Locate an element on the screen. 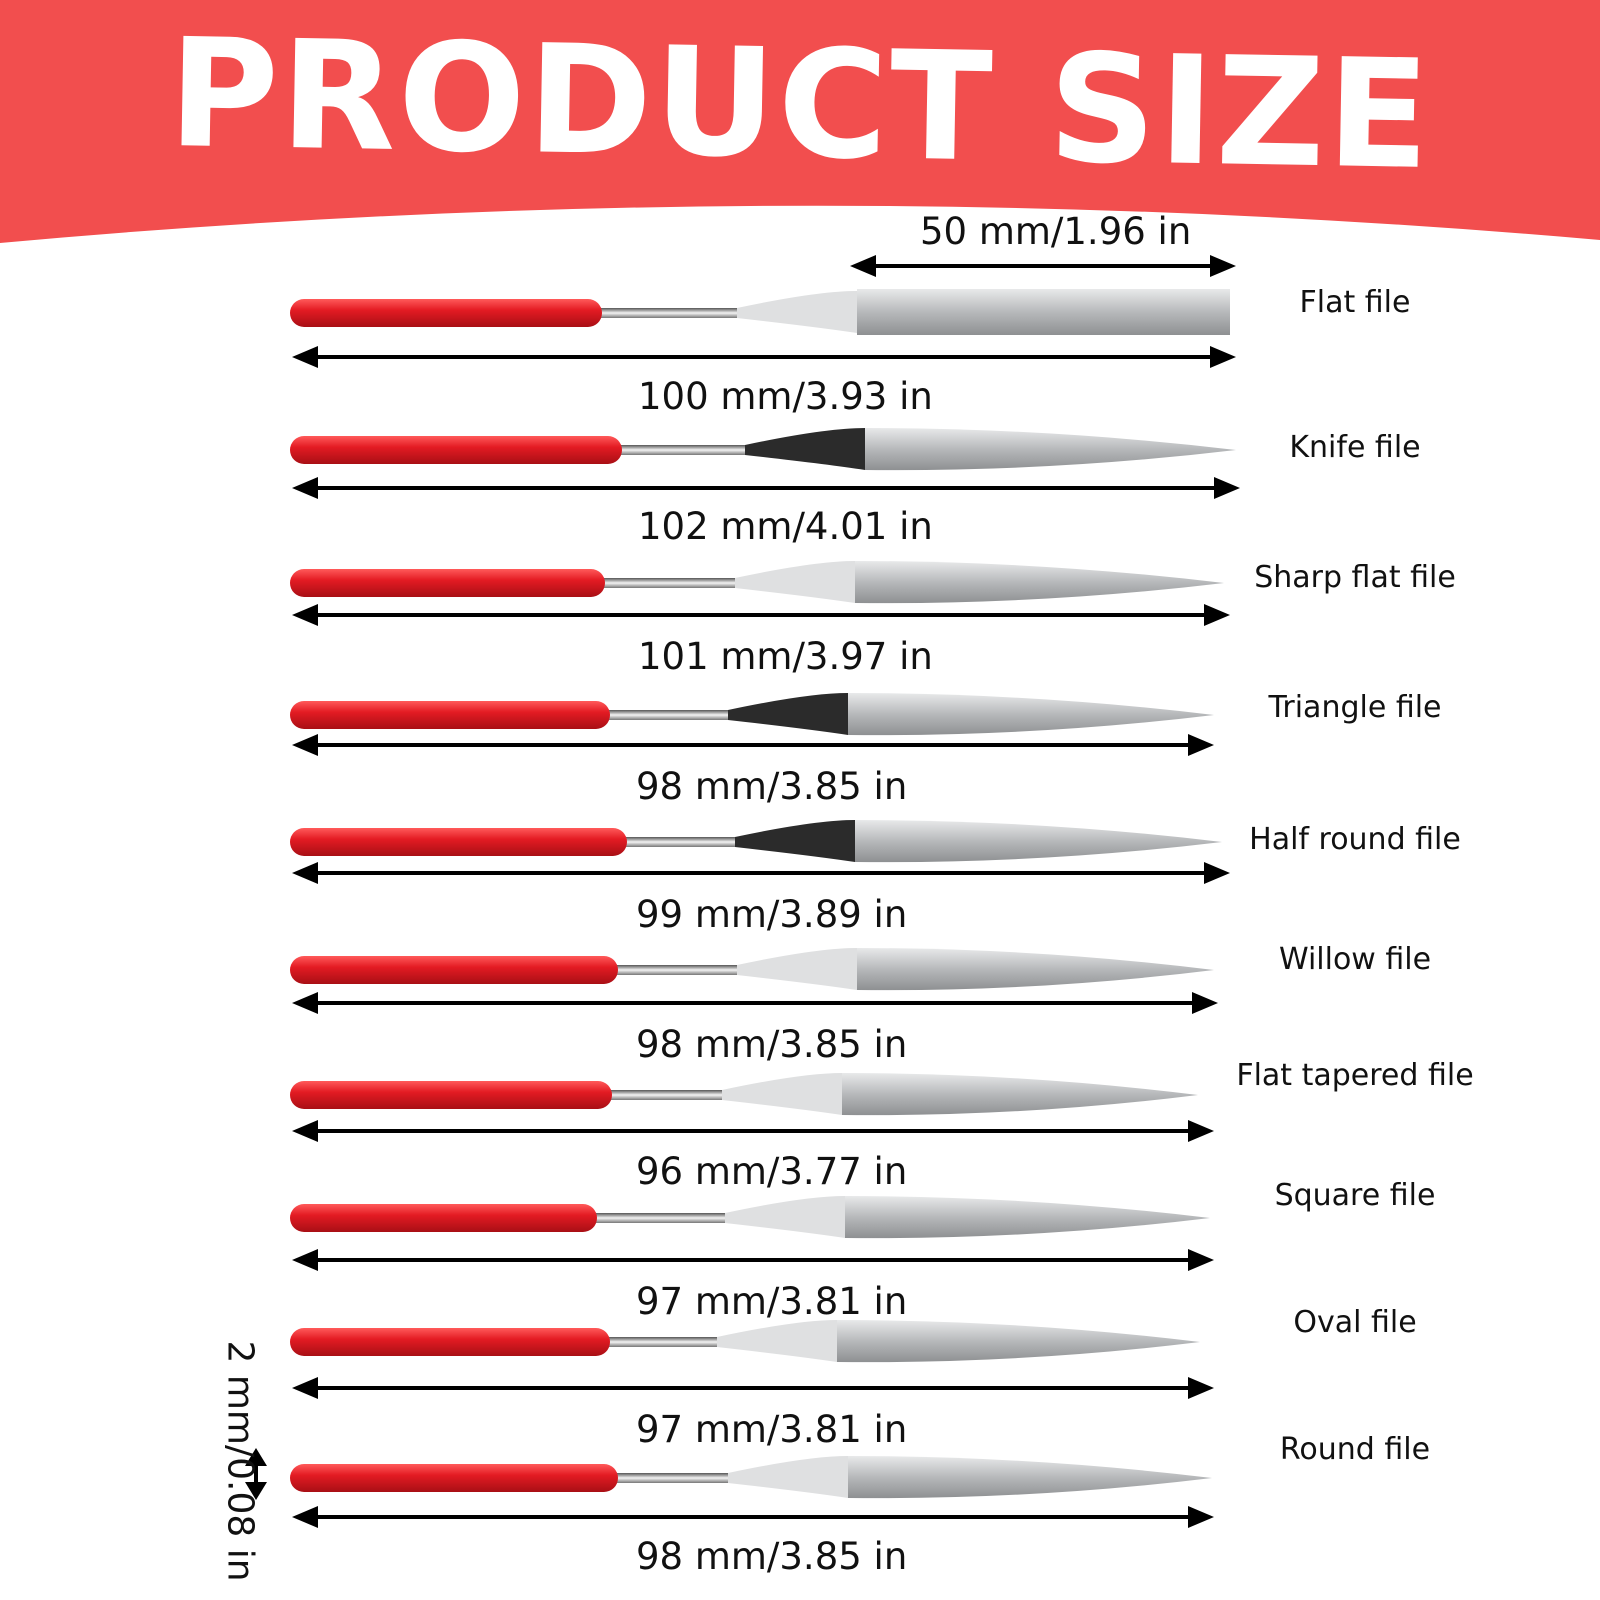  file-name-label: Round file is located at coordinates (1355, 1449).